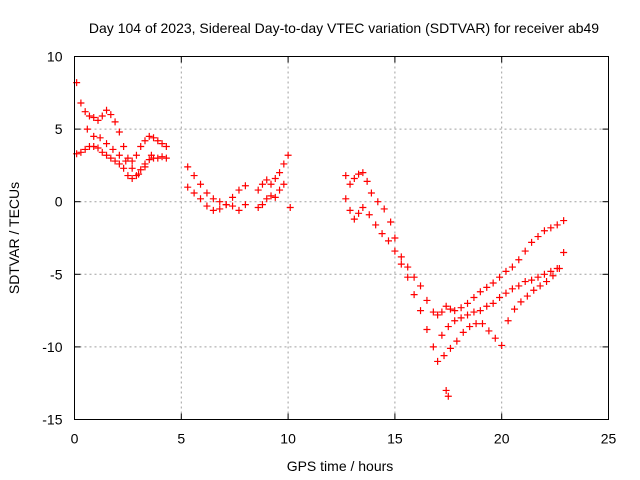  I want to click on series-segment-4-upper, so click(455, 244).